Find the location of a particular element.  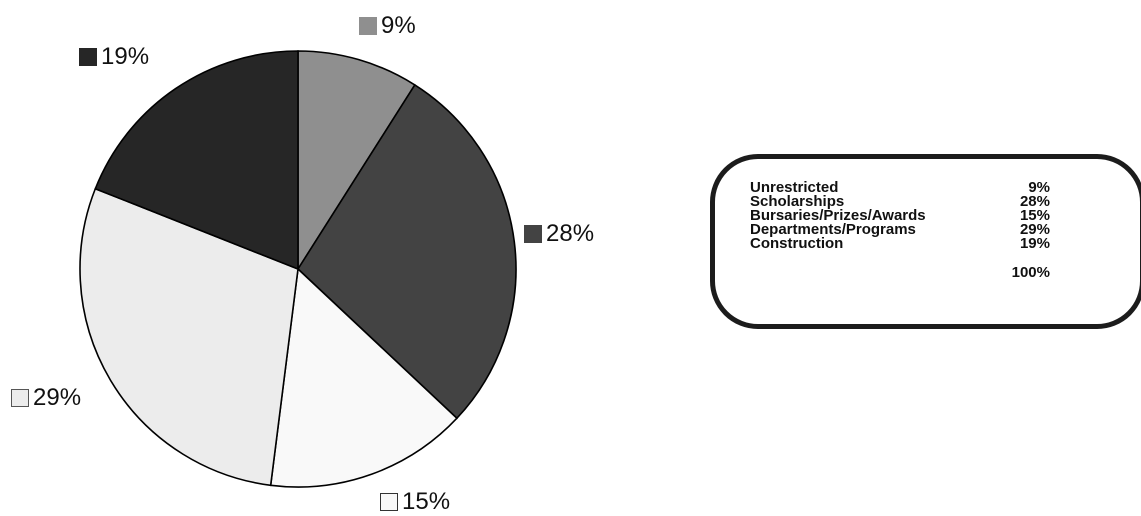

slice-label-departments-programs: 29% is located at coordinates (46, 398).